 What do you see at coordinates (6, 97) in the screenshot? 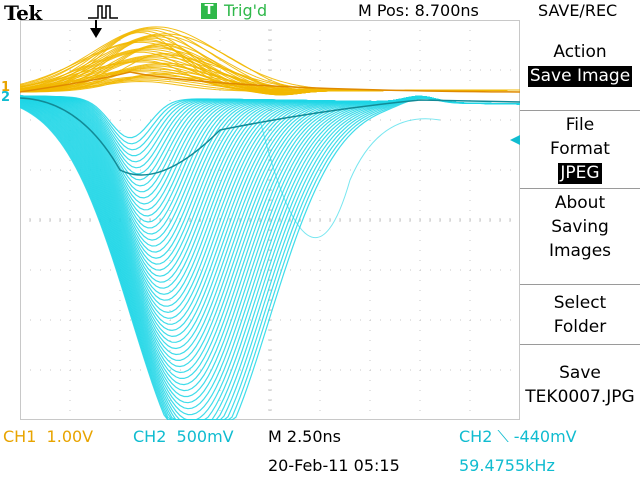
I see `ch2-ground-marker: 2` at bounding box center [6, 97].